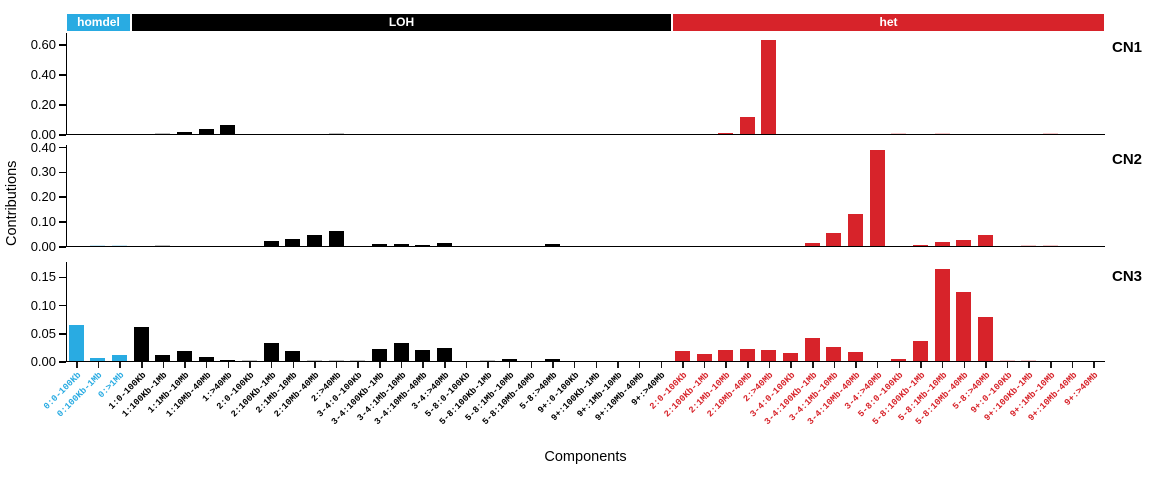 This screenshot has height=480, width=1152. What do you see at coordinates (585, 457) in the screenshot?
I see `x-axis-title: Components` at bounding box center [585, 457].